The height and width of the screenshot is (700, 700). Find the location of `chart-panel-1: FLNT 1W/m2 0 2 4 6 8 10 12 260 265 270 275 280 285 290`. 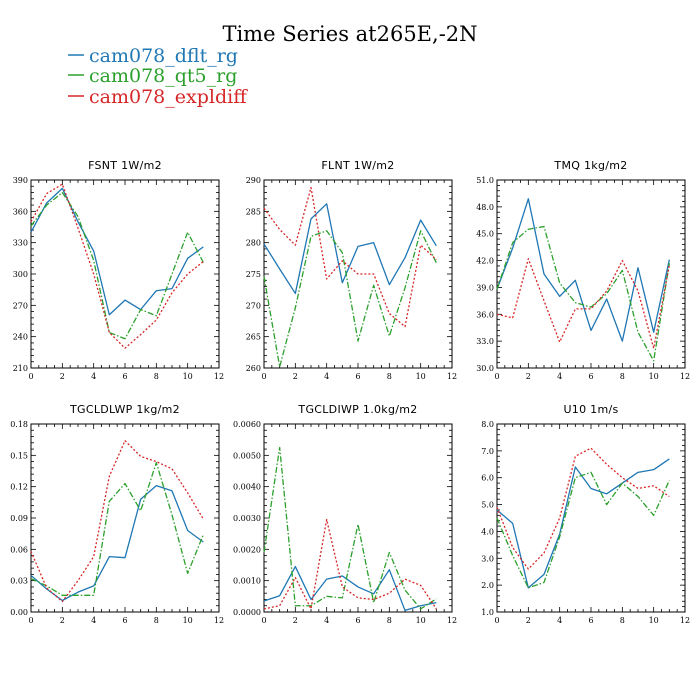

chart-panel-1: FLNT 1W/m2 0 2 4 6 8 10 12 260 265 270 275 280 285 290 is located at coordinates (351, 270).